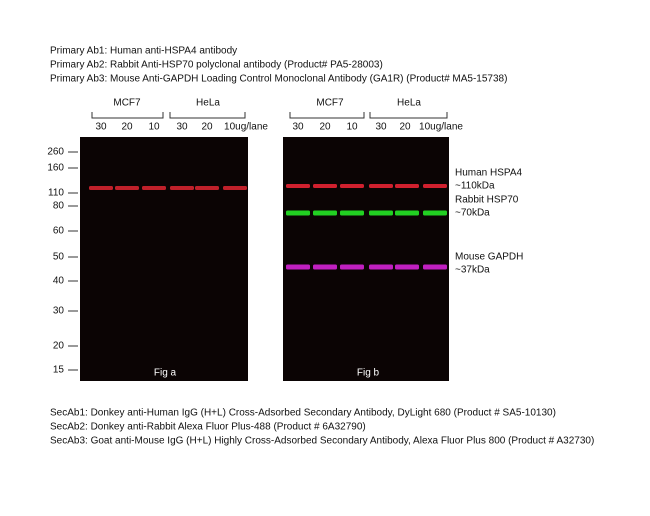 This screenshot has width=650, height=516. What do you see at coordinates (59, 311) in the screenshot?
I see `marker-label: 30` at bounding box center [59, 311].